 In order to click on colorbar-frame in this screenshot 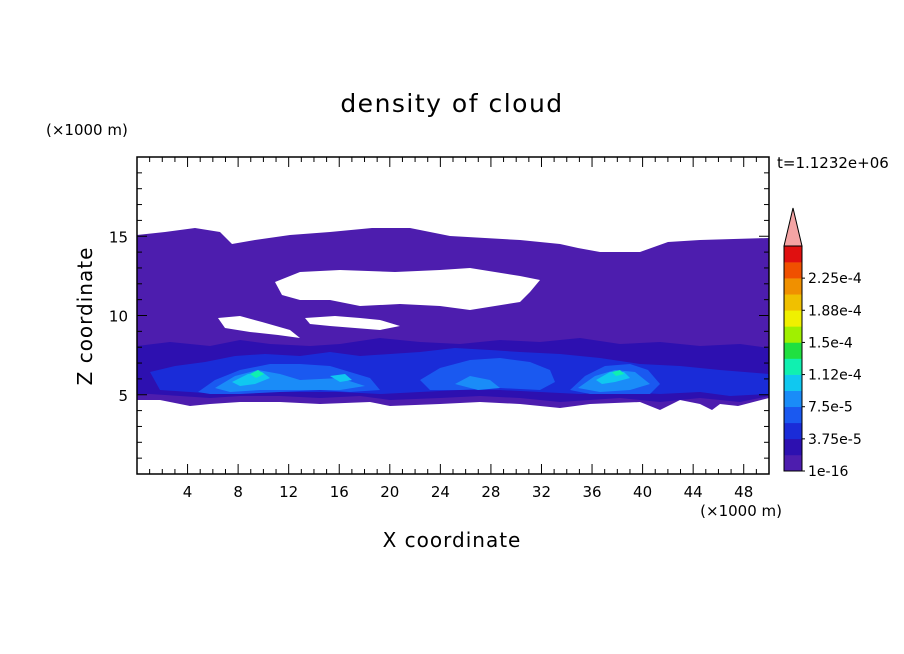, I will do `click(793, 358)`.